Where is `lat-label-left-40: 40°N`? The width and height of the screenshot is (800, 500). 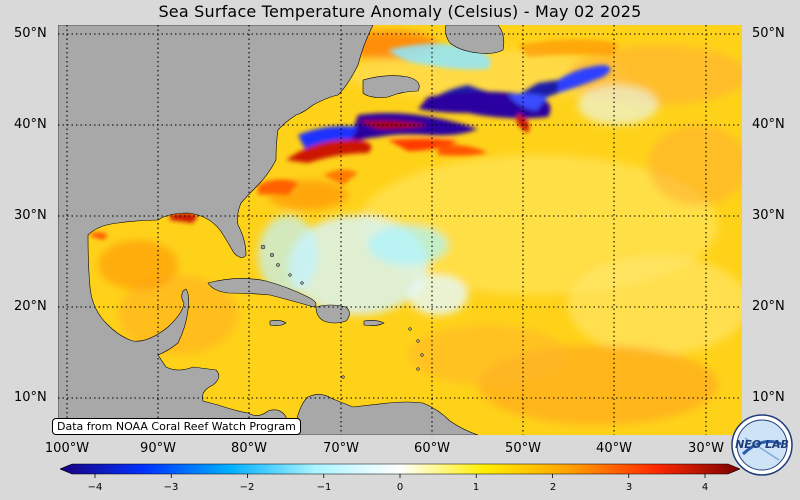
lat-label-left-40: 40°N is located at coordinates (30, 124).